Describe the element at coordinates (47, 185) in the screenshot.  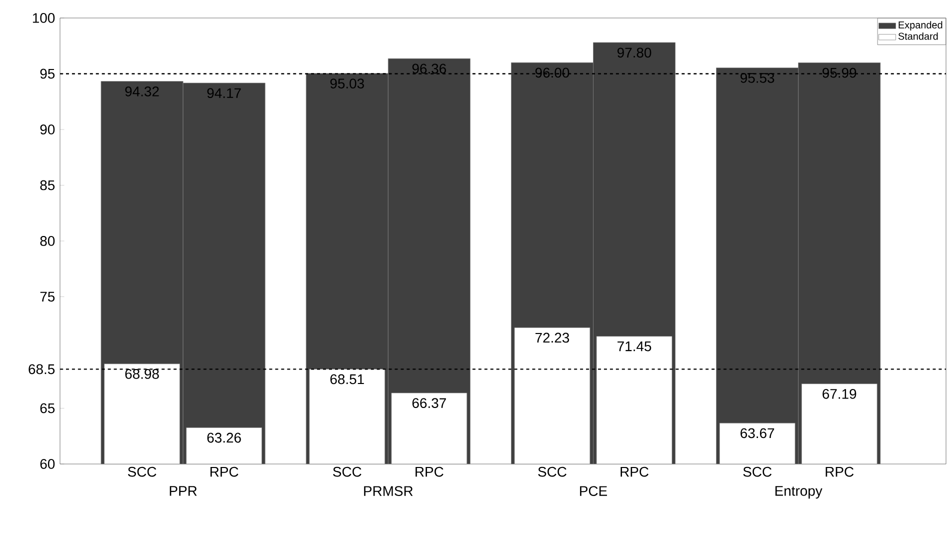
I see `y-tick-label: 85` at that location.